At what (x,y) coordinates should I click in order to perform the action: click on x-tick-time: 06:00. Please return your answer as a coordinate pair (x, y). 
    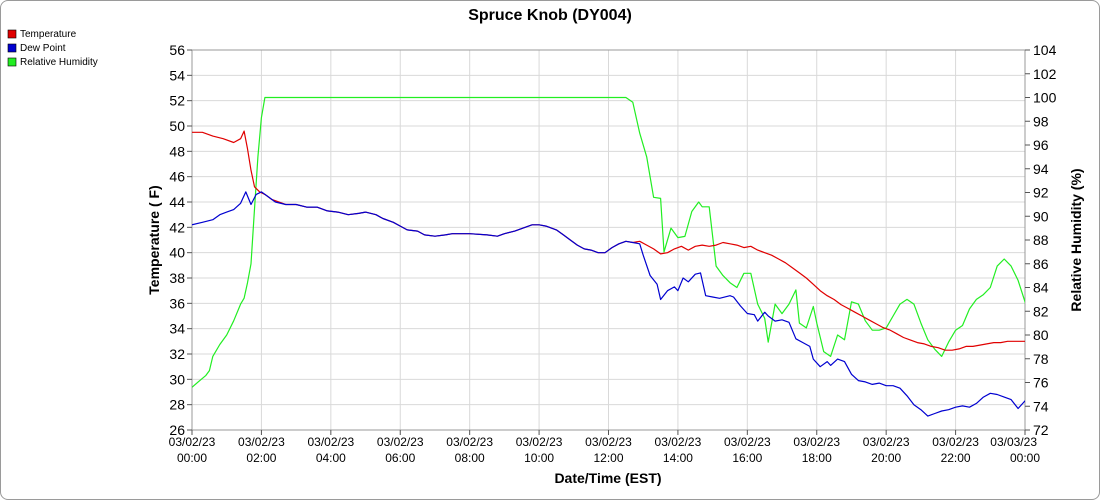
    Looking at the image, I should click on (400, 458).